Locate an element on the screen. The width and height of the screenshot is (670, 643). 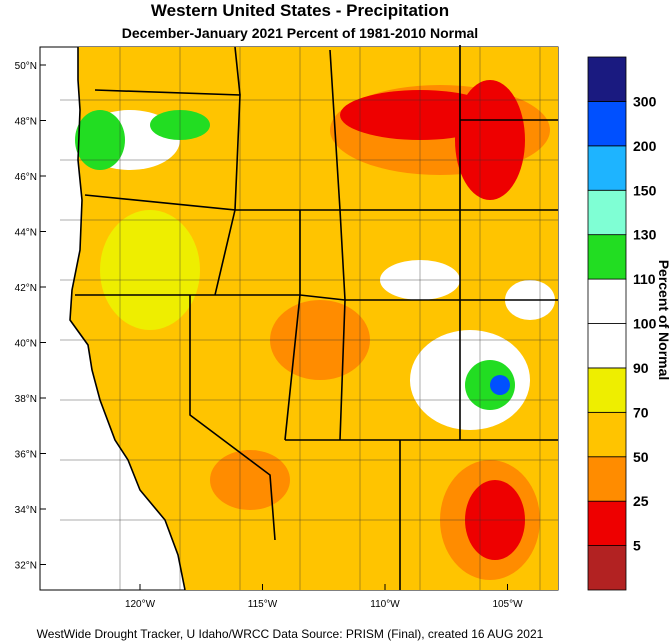
colorbar: 5 25 50 70 90 100 110 130 150 200 300 is located at coordinates (622, 323).